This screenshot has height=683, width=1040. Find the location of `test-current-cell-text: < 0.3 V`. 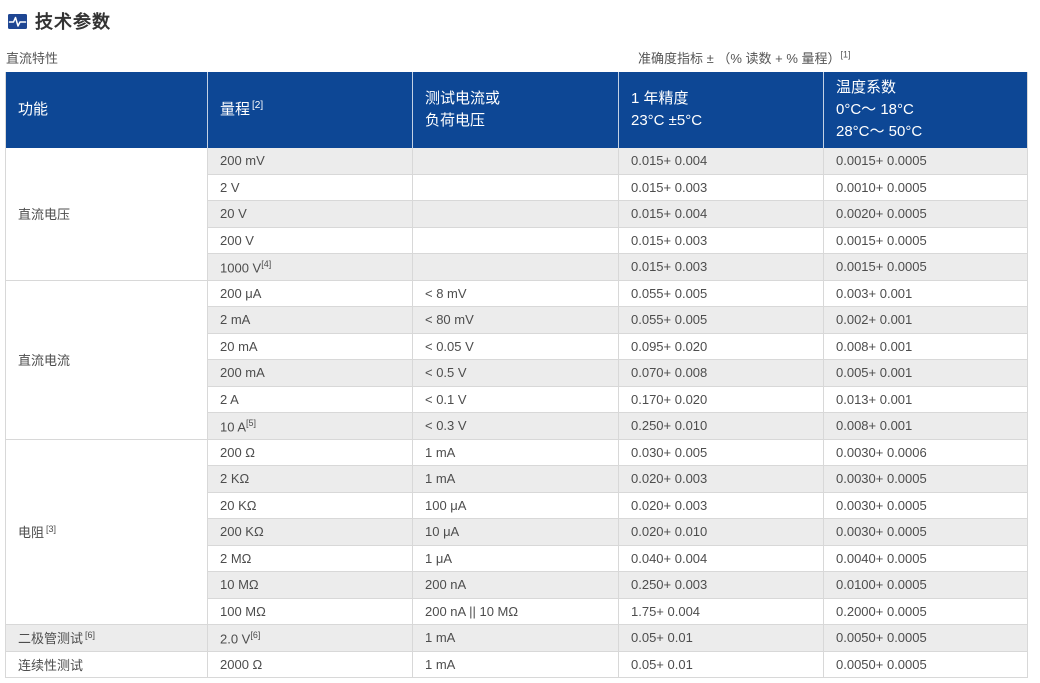

test-current-cell-text: < 0.3 V is located at coordinates (446, 426).